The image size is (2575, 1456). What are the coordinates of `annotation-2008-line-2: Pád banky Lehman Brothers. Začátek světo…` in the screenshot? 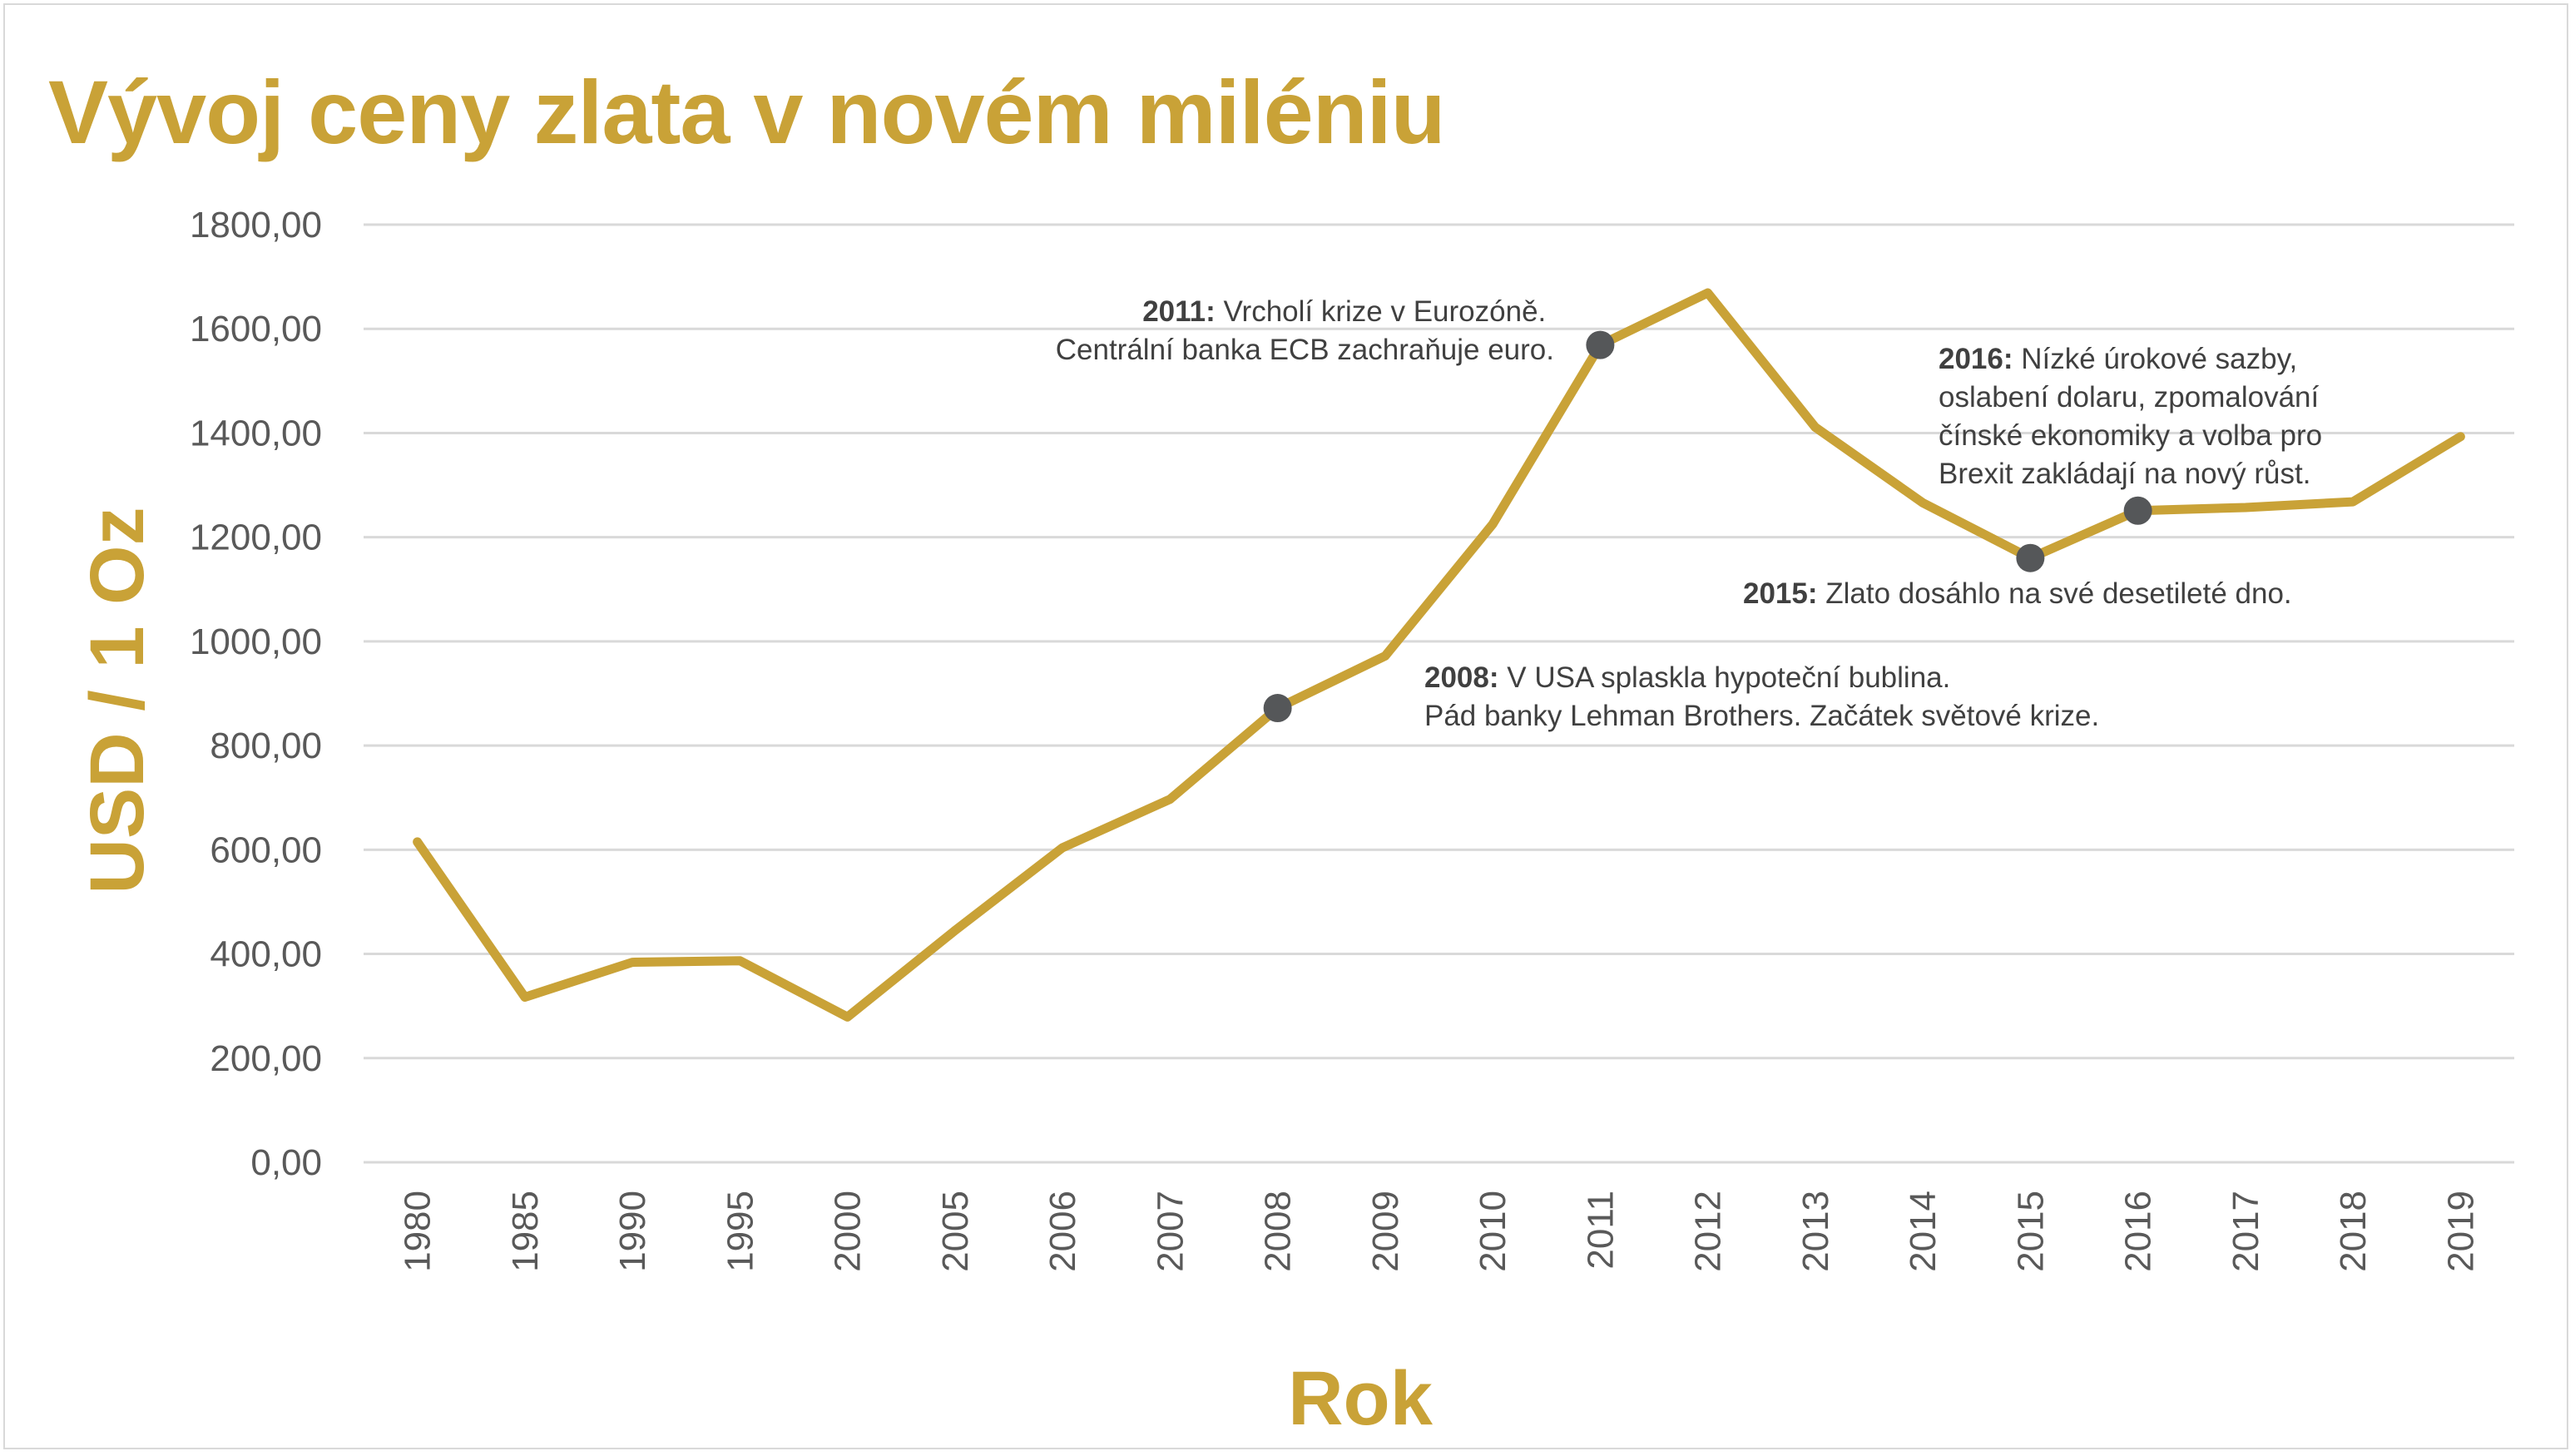 It's located at (1761, 716).